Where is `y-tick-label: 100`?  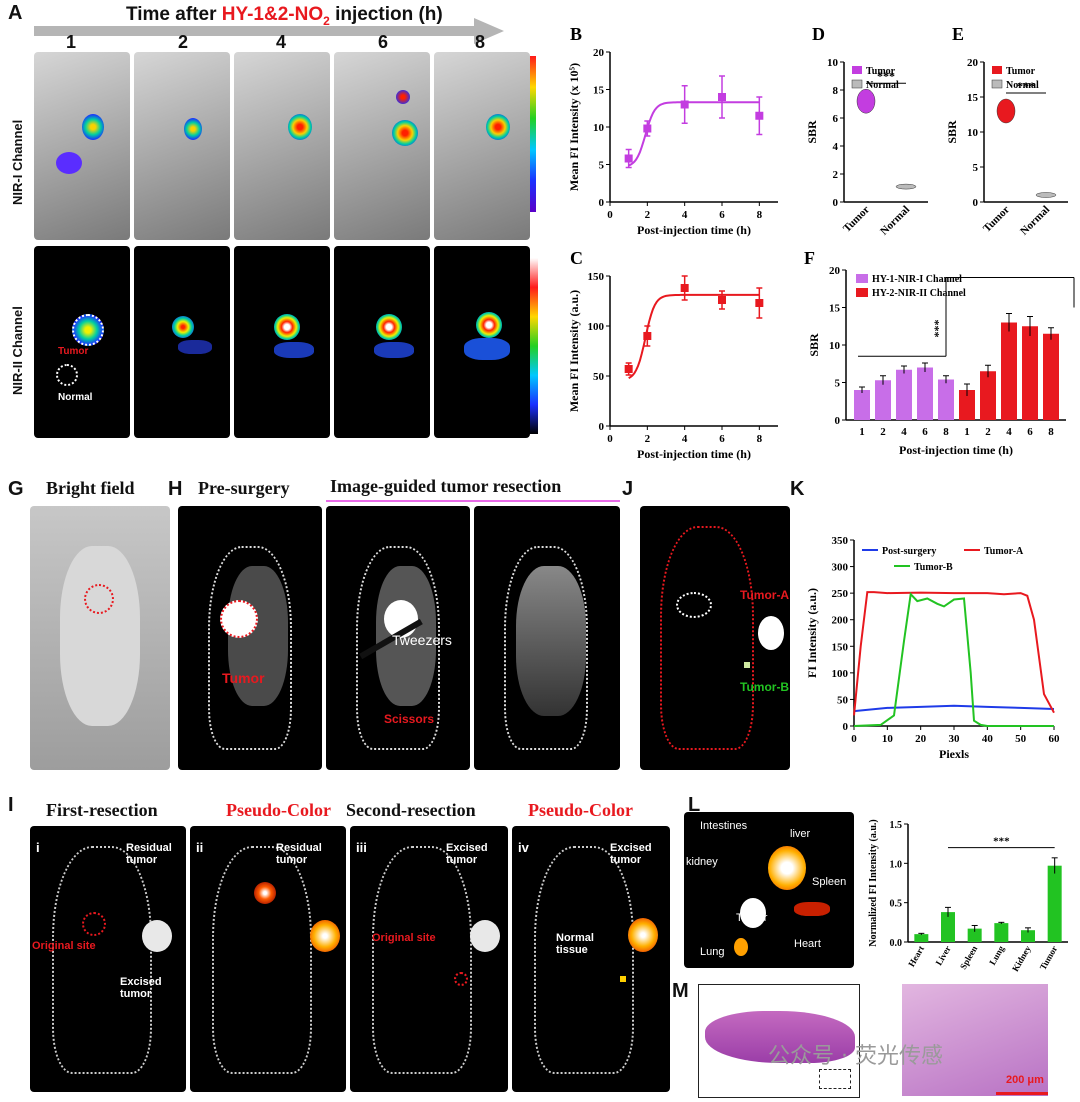
y-tick-label: 100 is located at coordinates (840, 674).